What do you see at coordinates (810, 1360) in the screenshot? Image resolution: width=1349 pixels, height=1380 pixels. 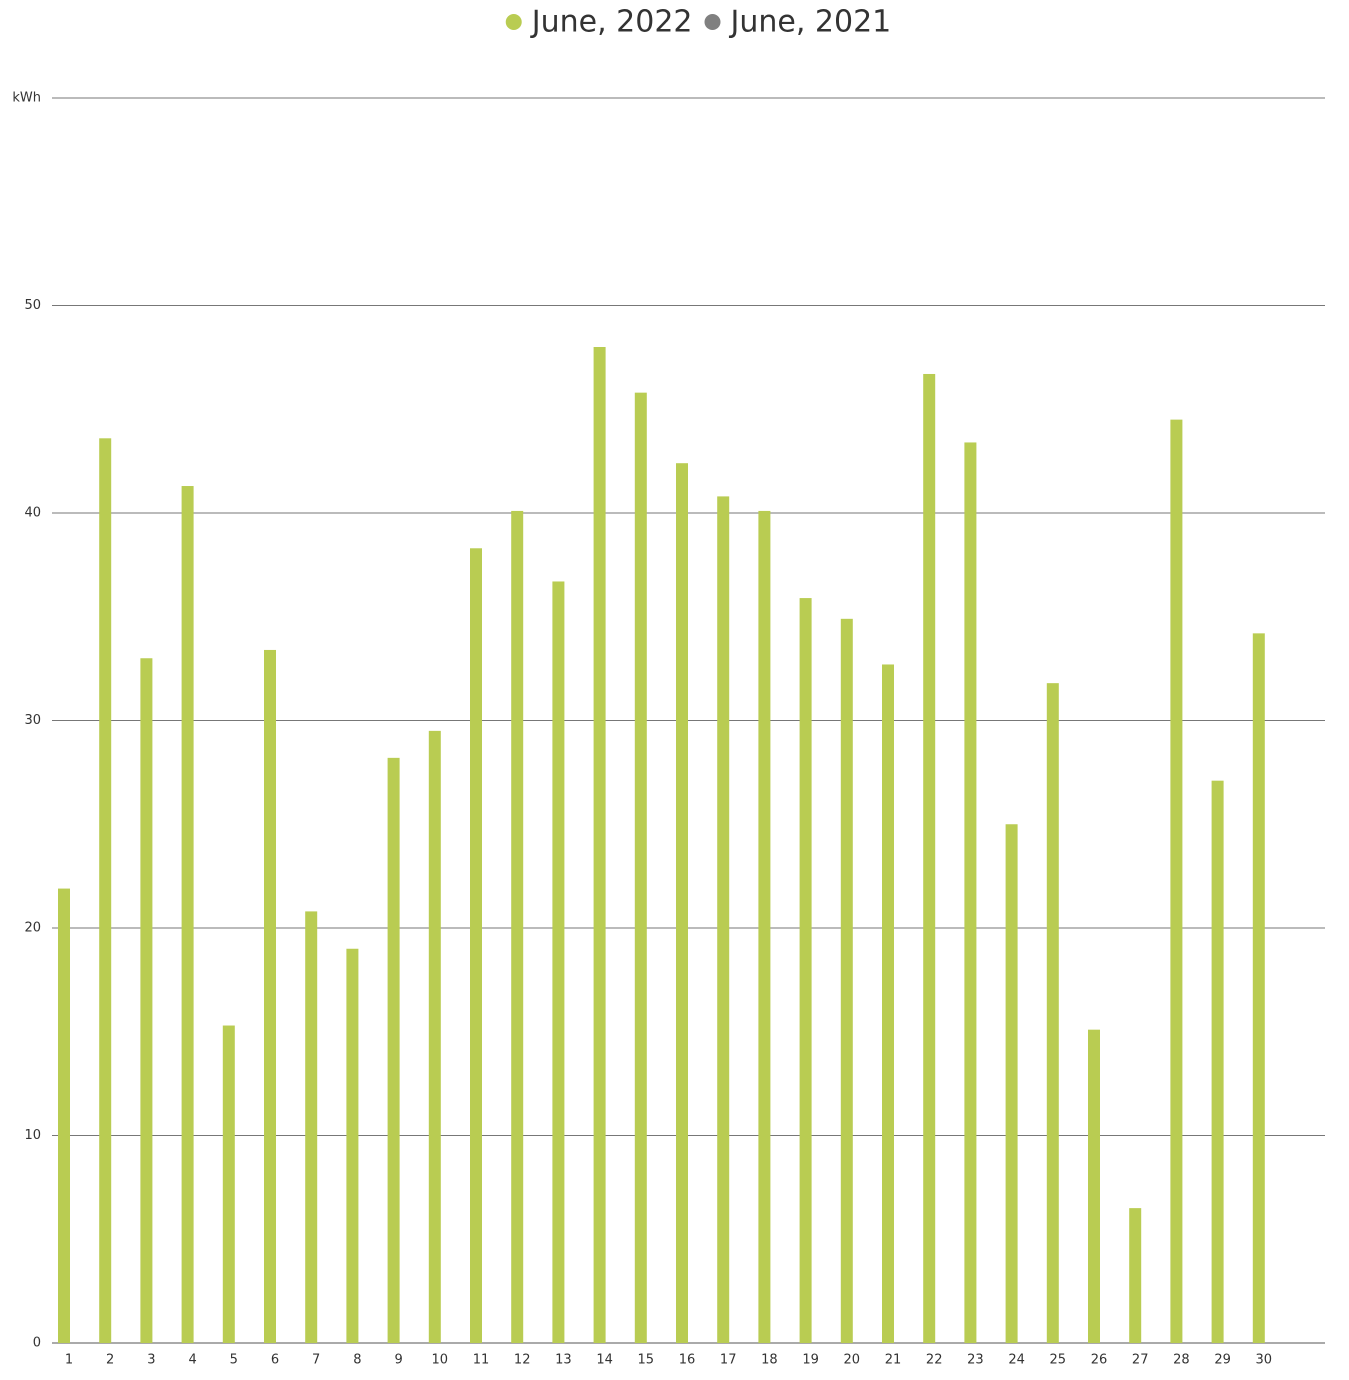 I see `x-tick-label: 19` at bounding box center [810, 1360].